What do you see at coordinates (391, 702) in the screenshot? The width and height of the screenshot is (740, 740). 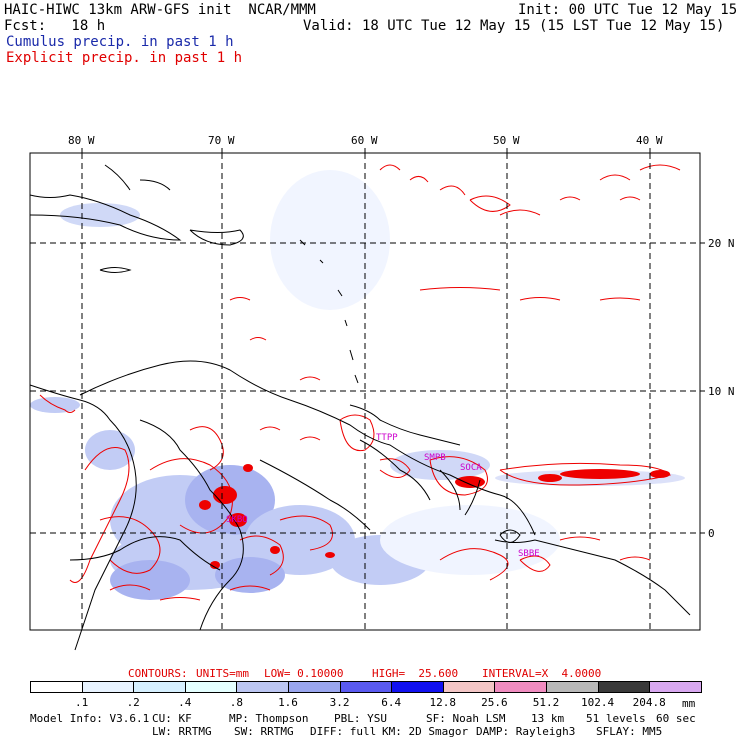 I see `colorbar-label: 6.4` at bounding box center [391, 702].